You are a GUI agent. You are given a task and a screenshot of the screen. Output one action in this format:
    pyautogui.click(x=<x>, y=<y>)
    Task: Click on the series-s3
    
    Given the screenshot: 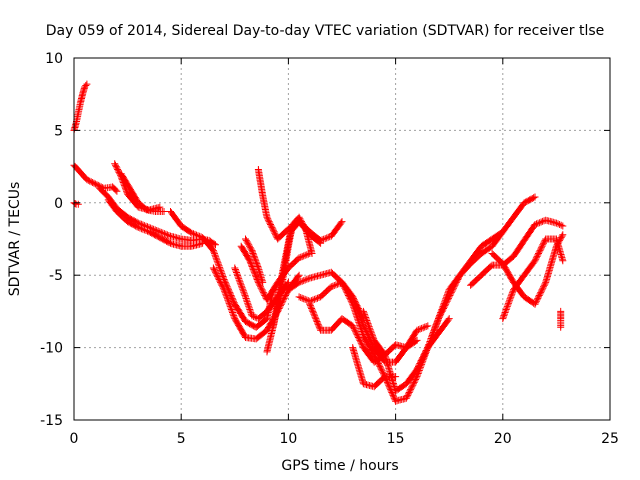 What is the action you would take?
    pyautogui.click(x=76, y=203)
    